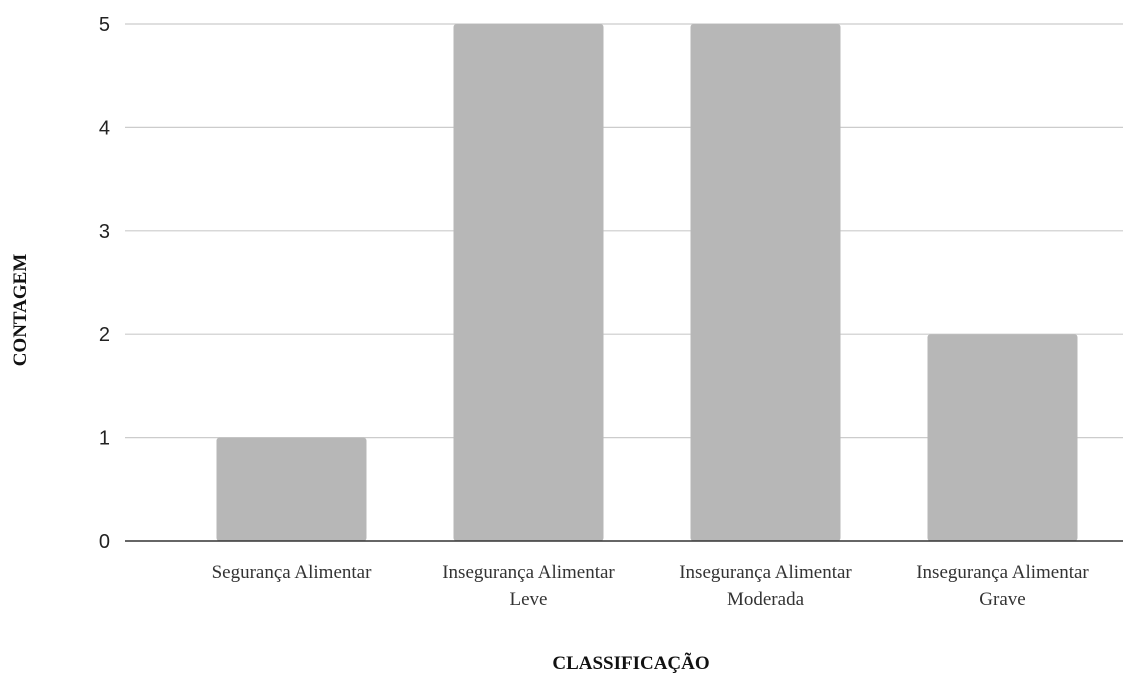  What do you see at coordinates (104, 542) in the screenshot?
I see `y-tick-label: 0` at bounding box center [104, 542].